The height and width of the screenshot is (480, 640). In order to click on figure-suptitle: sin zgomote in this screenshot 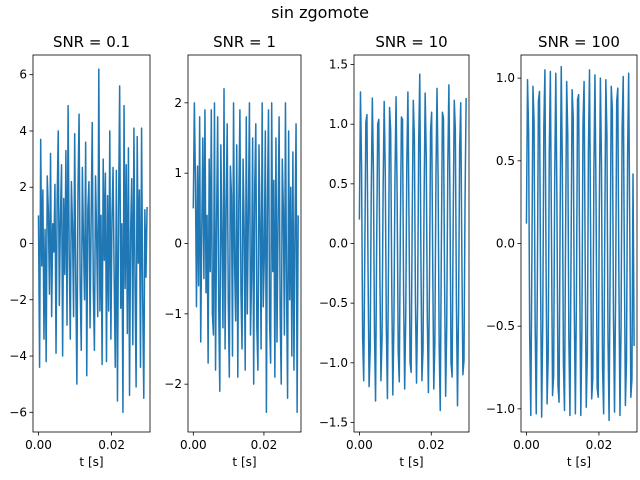, I will do `click(320, 12)`.